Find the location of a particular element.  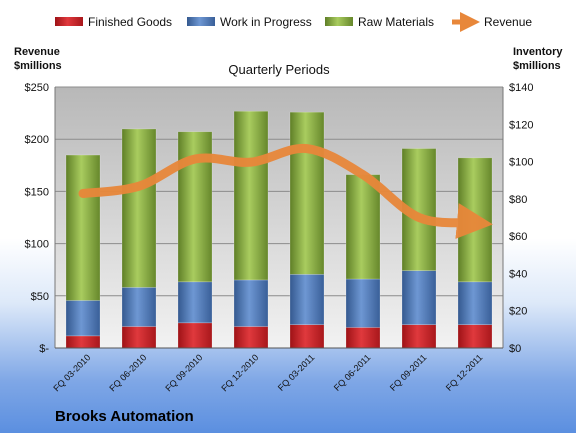

legend-swatch-work-in-progress is located at coordinates (201, 21).